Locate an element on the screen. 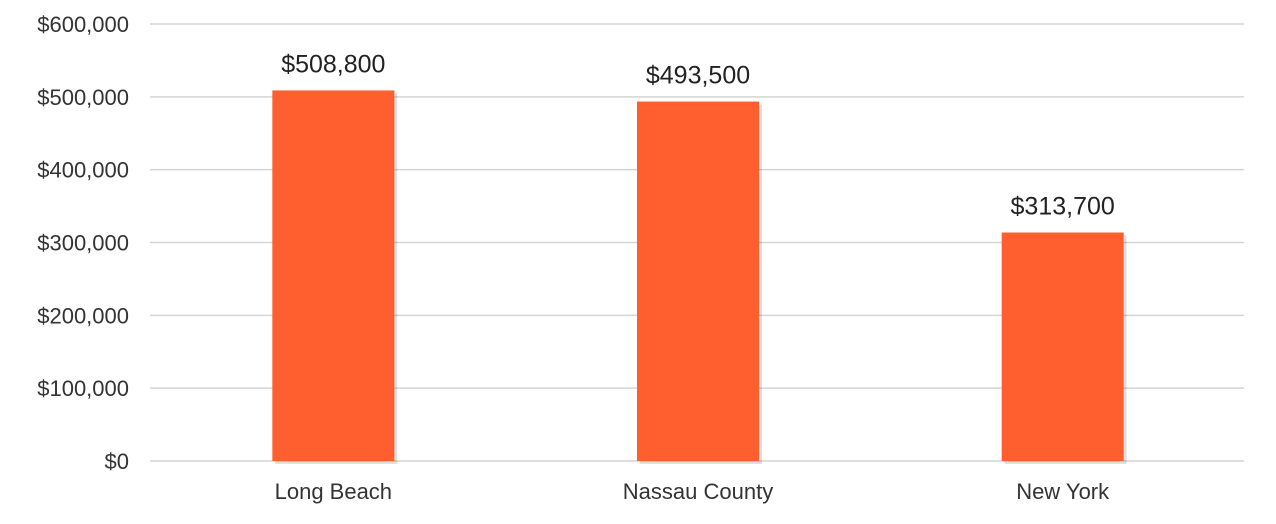  y-tick-label: $0 is located at coordinates (117, 461).